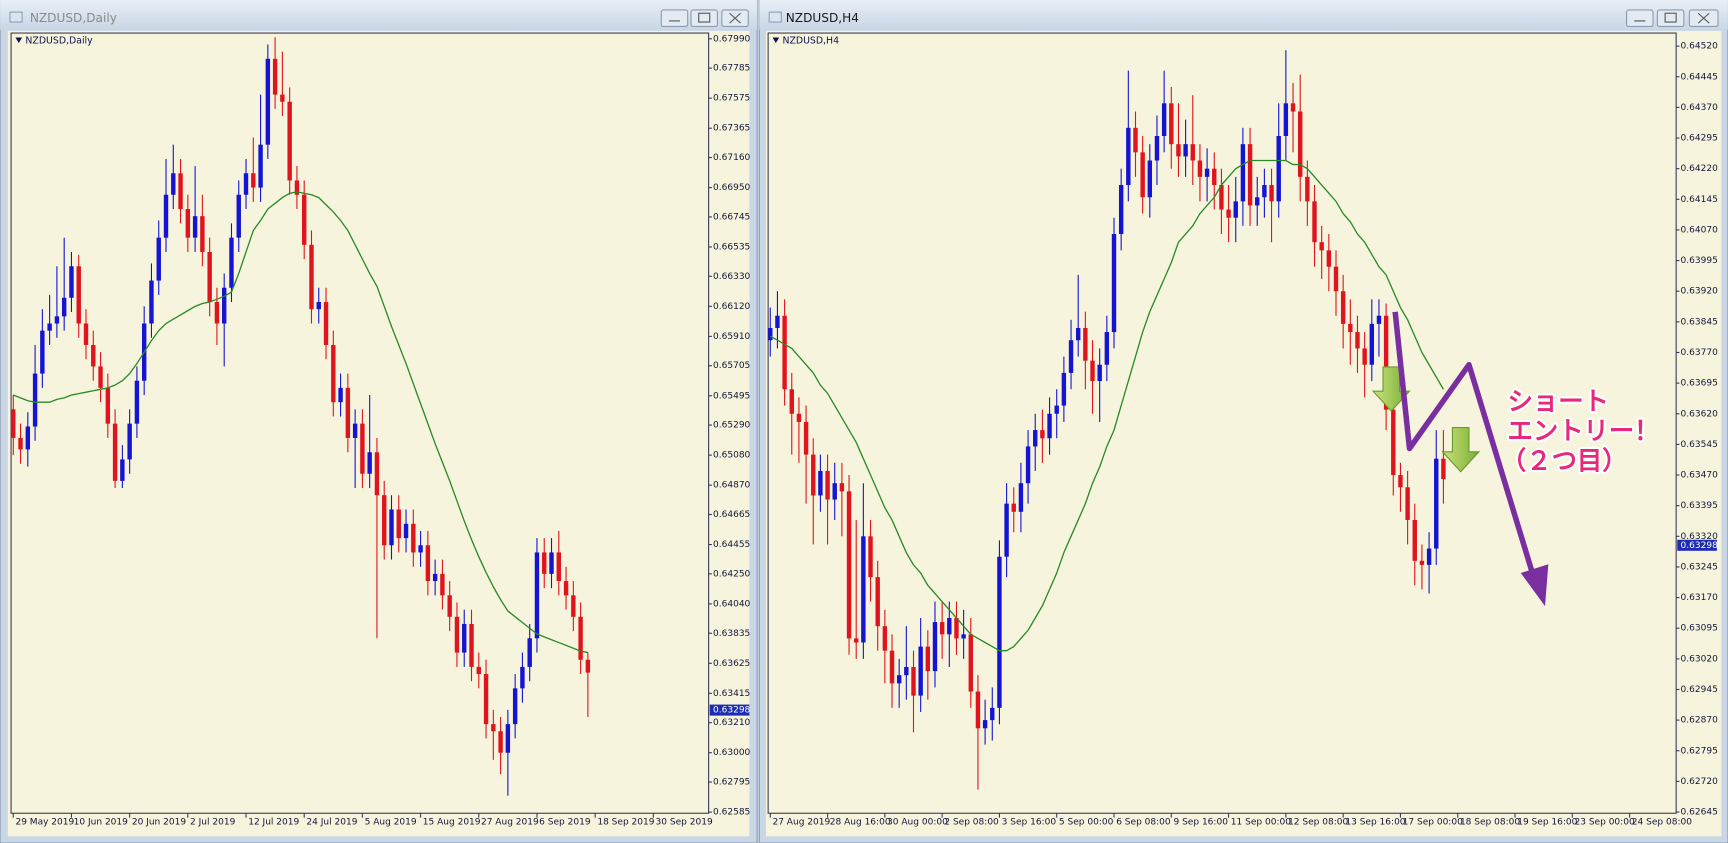 The height and width of the screenshot is (843, 1728). What do you see at coordinates (1465, 447) in the screenshot?
I see `trend-arrow` at bounding box center [1465, 447].